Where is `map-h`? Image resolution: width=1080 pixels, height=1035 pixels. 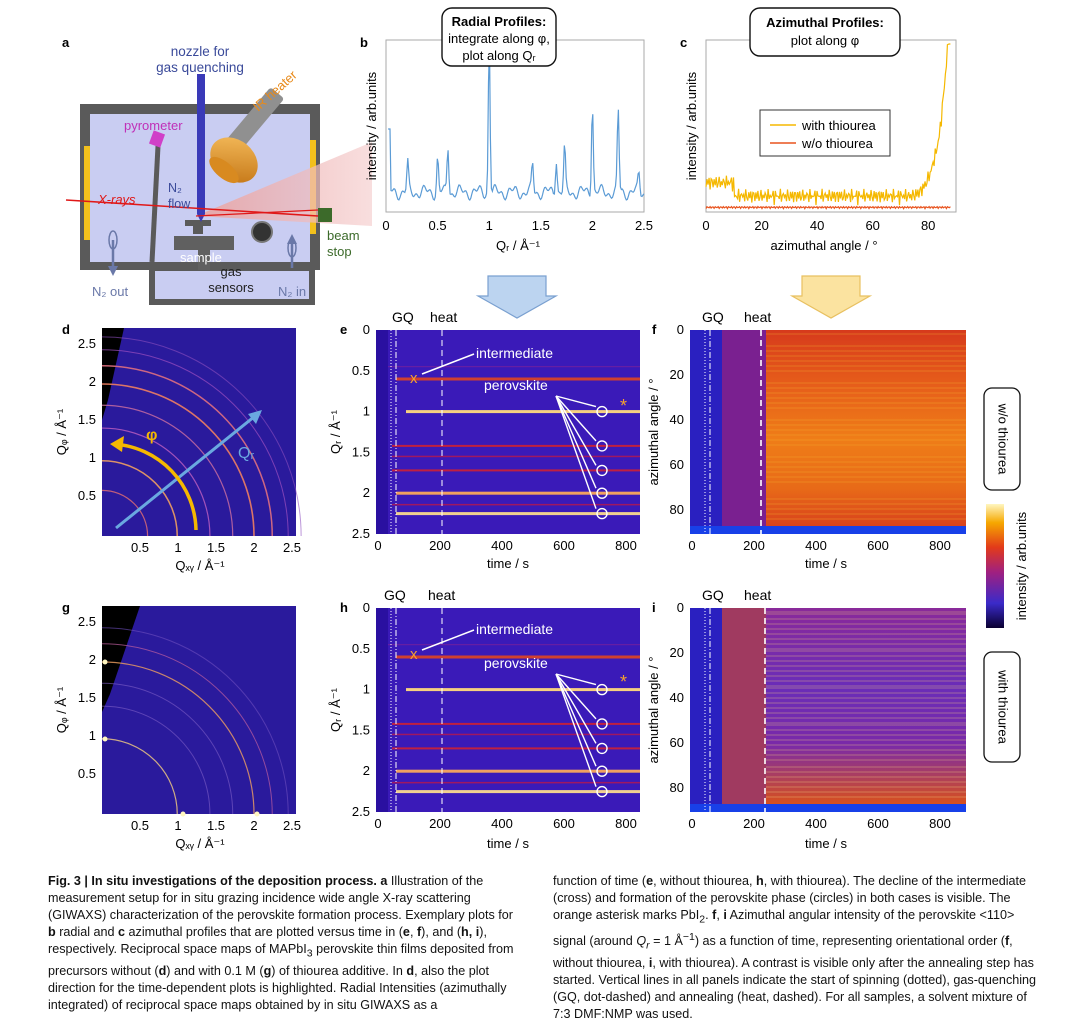
map-h is located at coordinates (508, 710).